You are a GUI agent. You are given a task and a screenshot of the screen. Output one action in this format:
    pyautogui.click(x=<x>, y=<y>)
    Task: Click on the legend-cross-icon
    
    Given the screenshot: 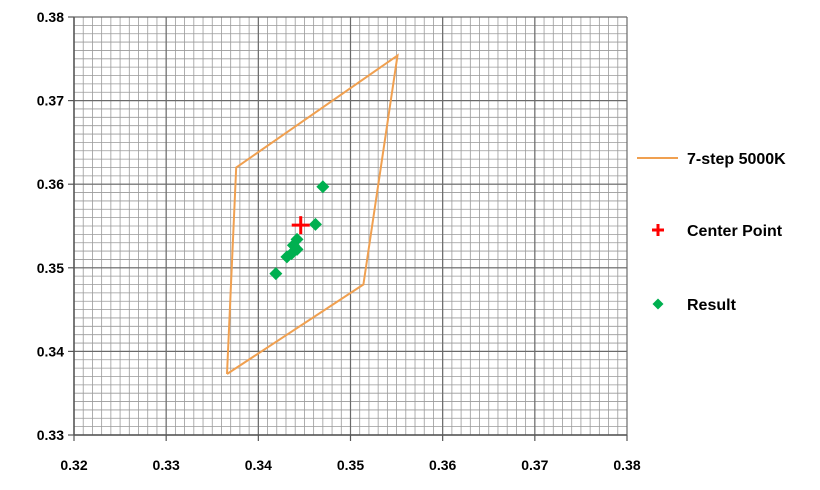 What is the action you would take?
    pyautogui.click(x=658, y=230)
    